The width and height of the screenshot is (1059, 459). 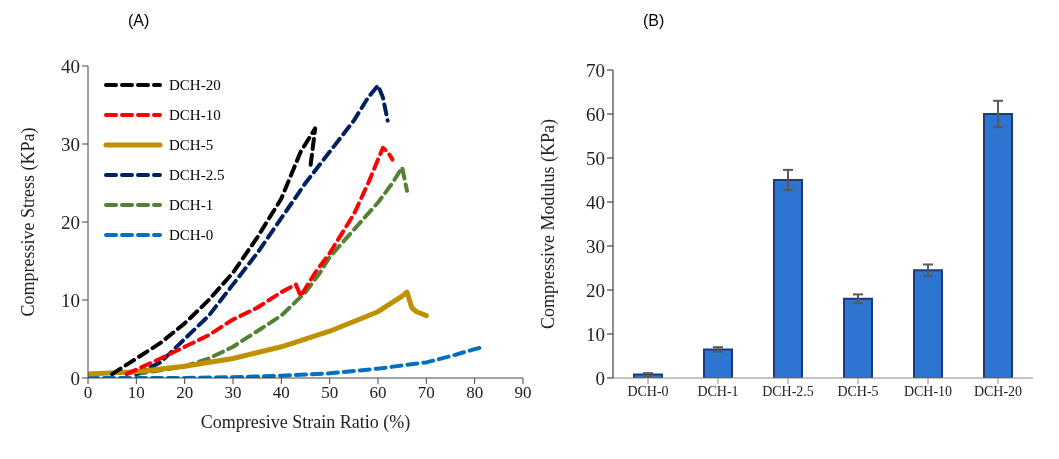 What do you see at coordinates (88, 393) in the screenshot?
I see `x-tick-label: 0` at bounding box center [88, 393].